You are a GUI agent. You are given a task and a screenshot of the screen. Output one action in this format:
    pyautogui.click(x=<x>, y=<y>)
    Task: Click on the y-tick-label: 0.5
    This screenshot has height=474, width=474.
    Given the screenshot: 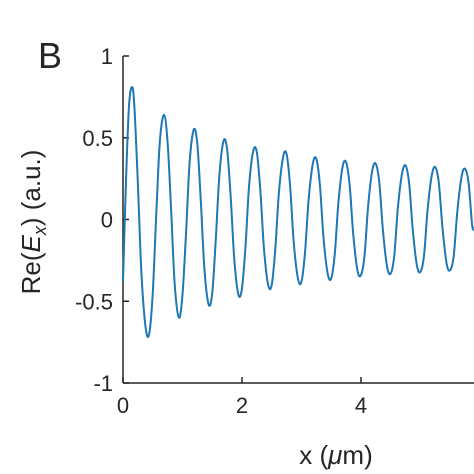 What is the action you would take?
    pyautogui.click(x=97, y=138)
    